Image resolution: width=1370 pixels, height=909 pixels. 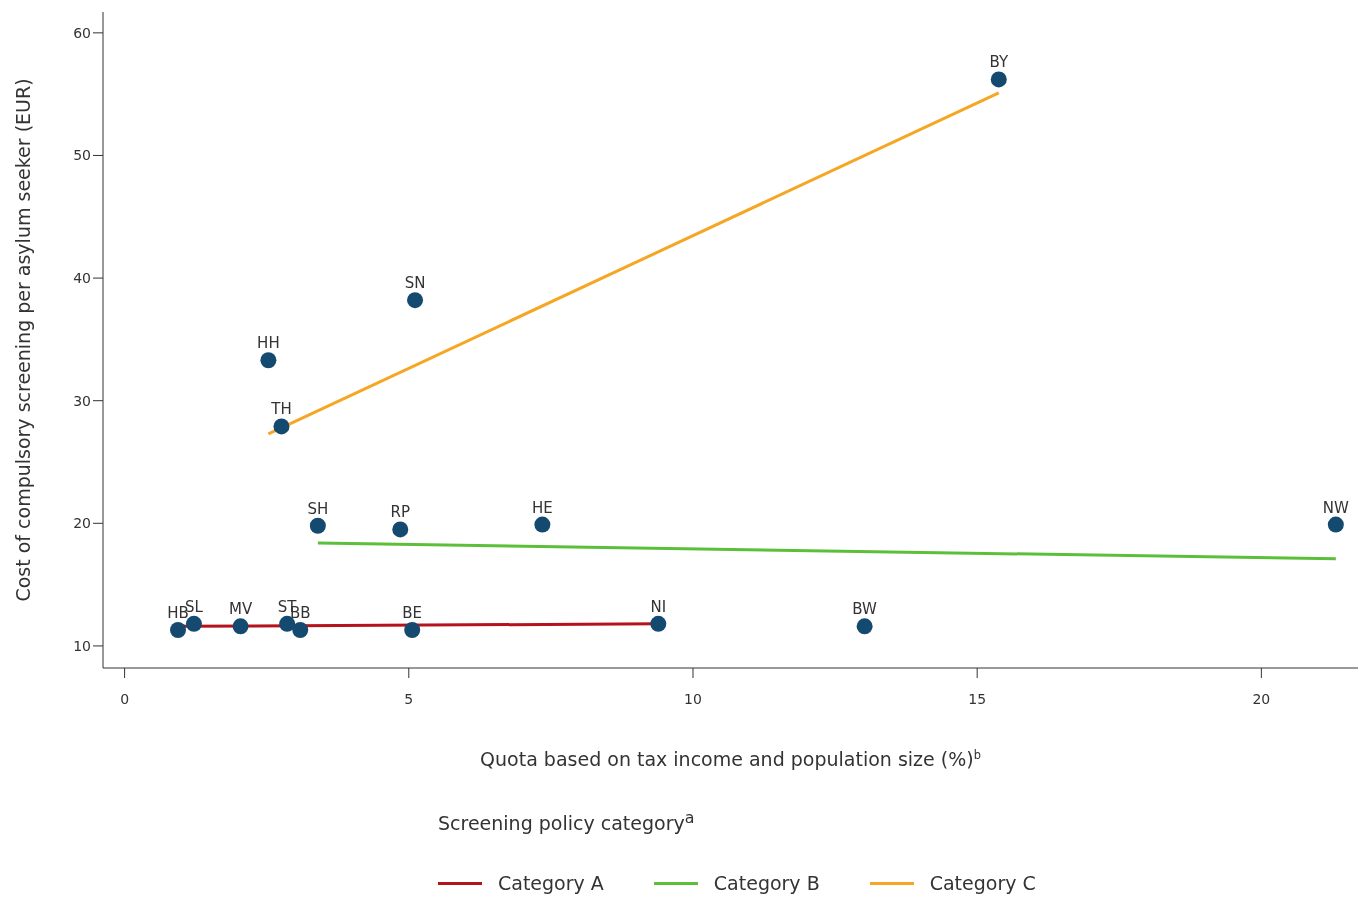 I want to click on annotation: TH, so click(x=281, y=409).